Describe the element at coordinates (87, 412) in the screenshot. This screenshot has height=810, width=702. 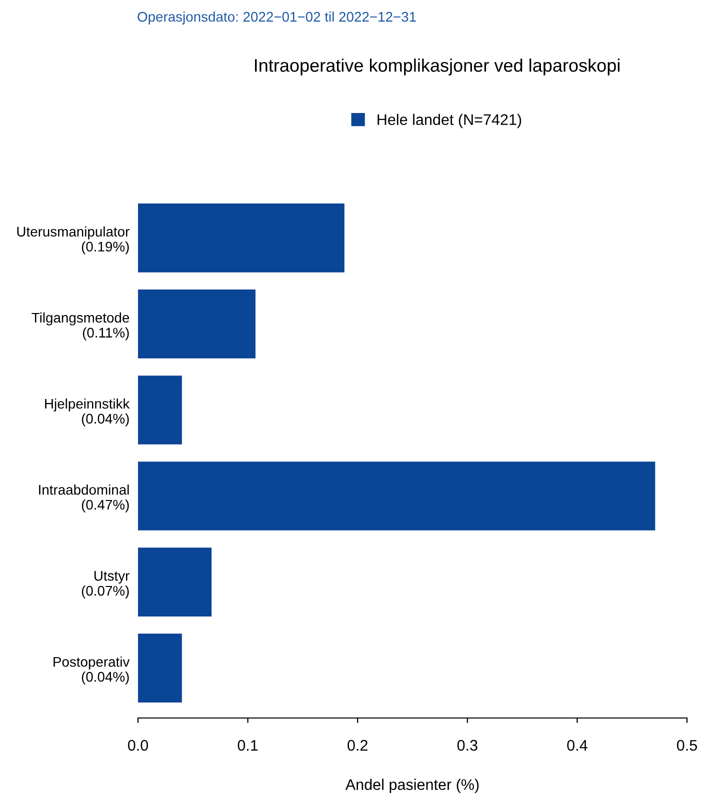
I see `y-tick-label: Hjelpeinnstikk (0.04%)` at that location.